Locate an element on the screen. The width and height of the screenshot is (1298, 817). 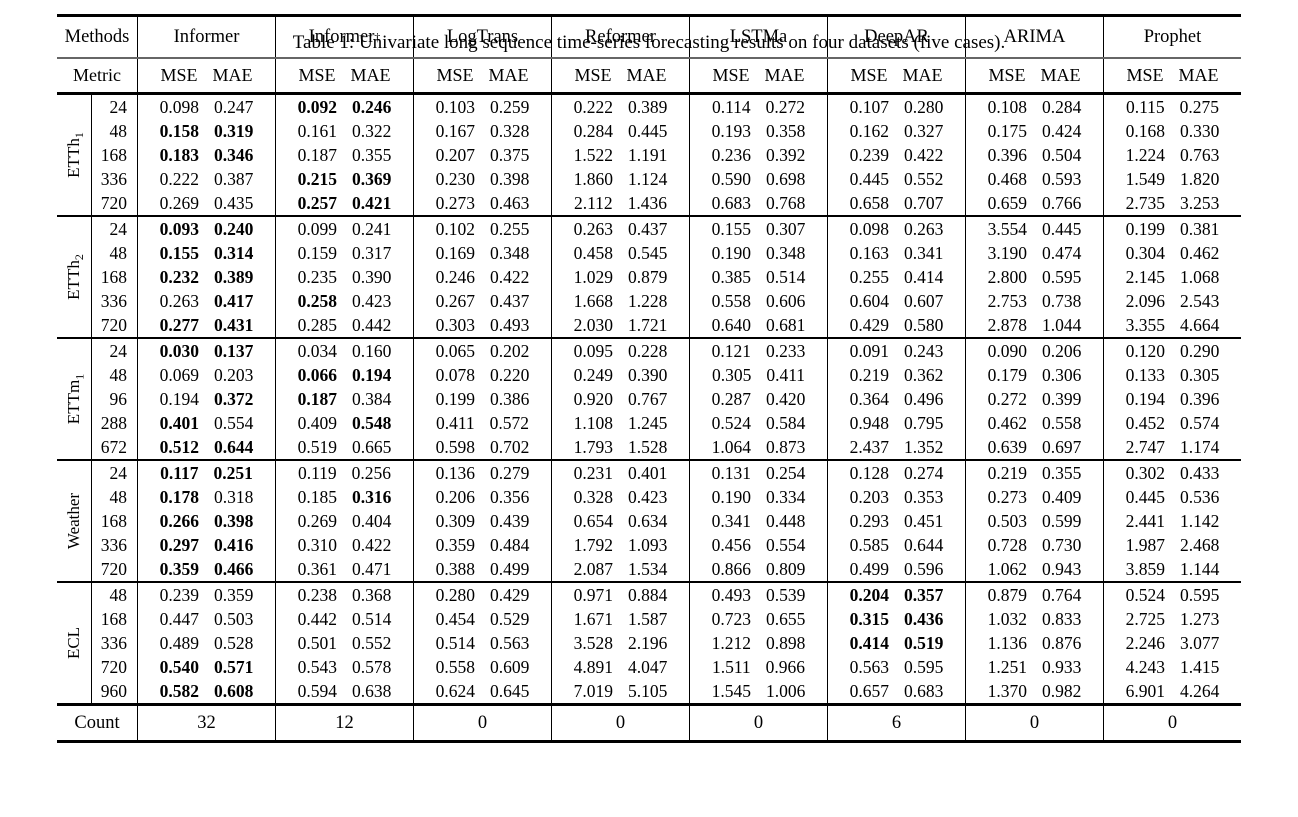
mae-value: 1.245 is located at coordinates (648, 422).